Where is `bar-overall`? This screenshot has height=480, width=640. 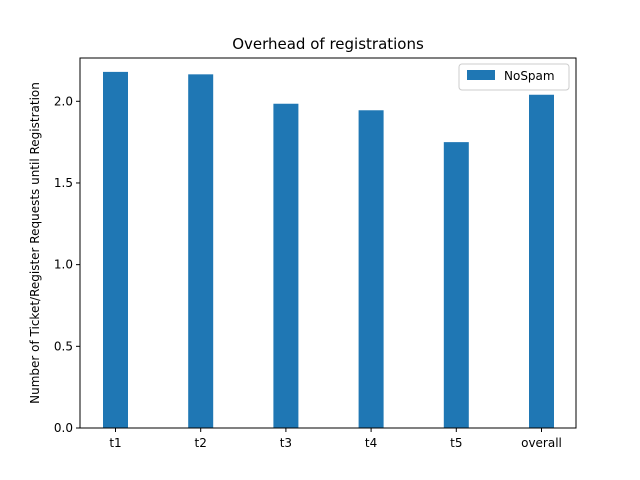
bar-overall is located at coordinates (541, 261).